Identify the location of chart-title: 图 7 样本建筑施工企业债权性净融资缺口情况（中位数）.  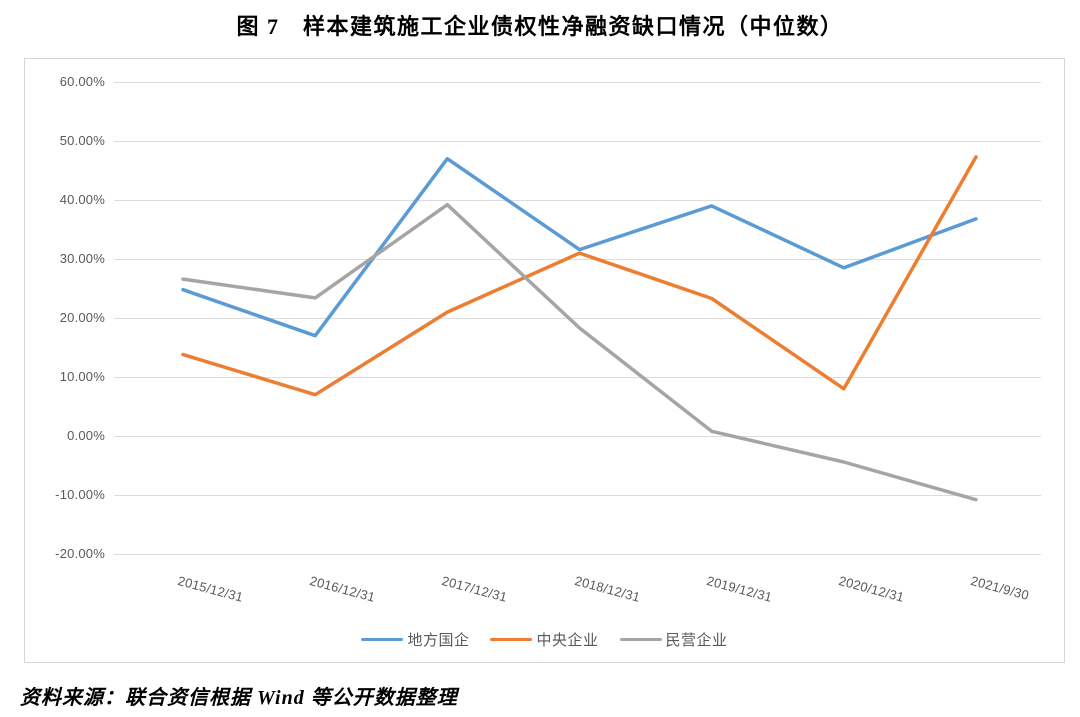
(540, 26).